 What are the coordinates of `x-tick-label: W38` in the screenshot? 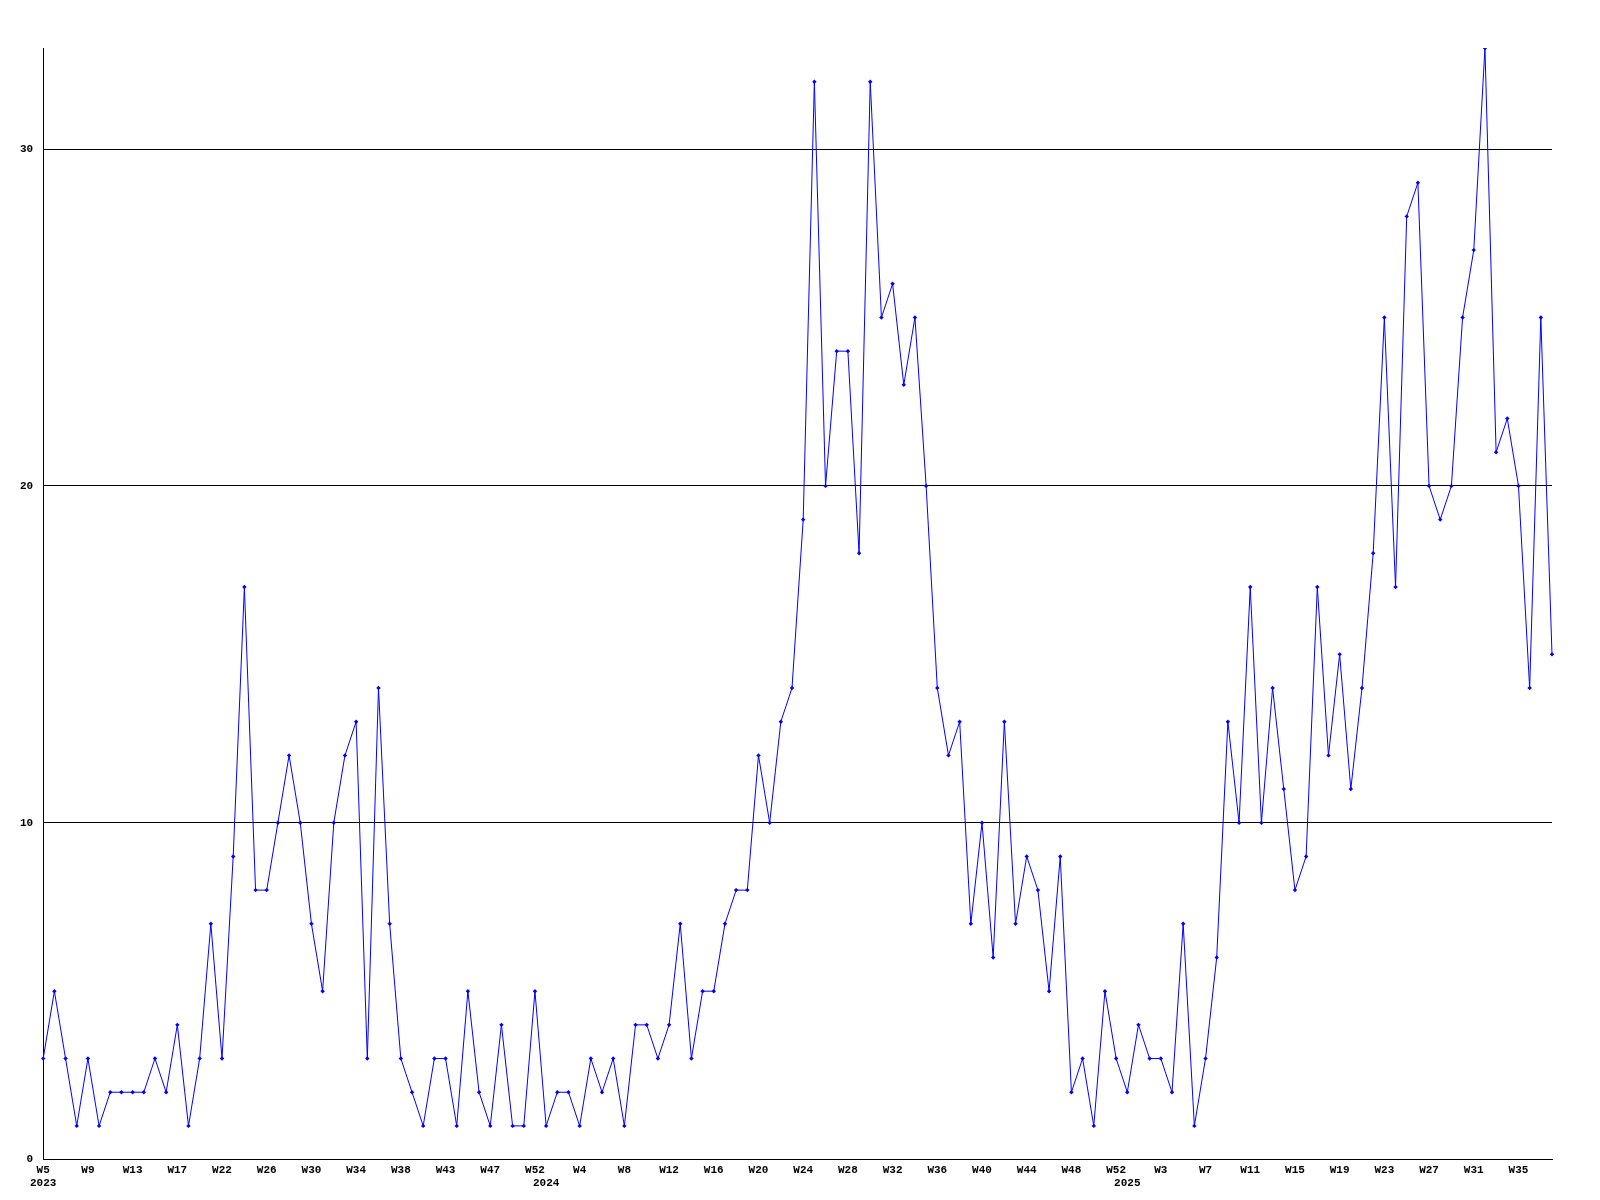 It's located at (401, 1169).